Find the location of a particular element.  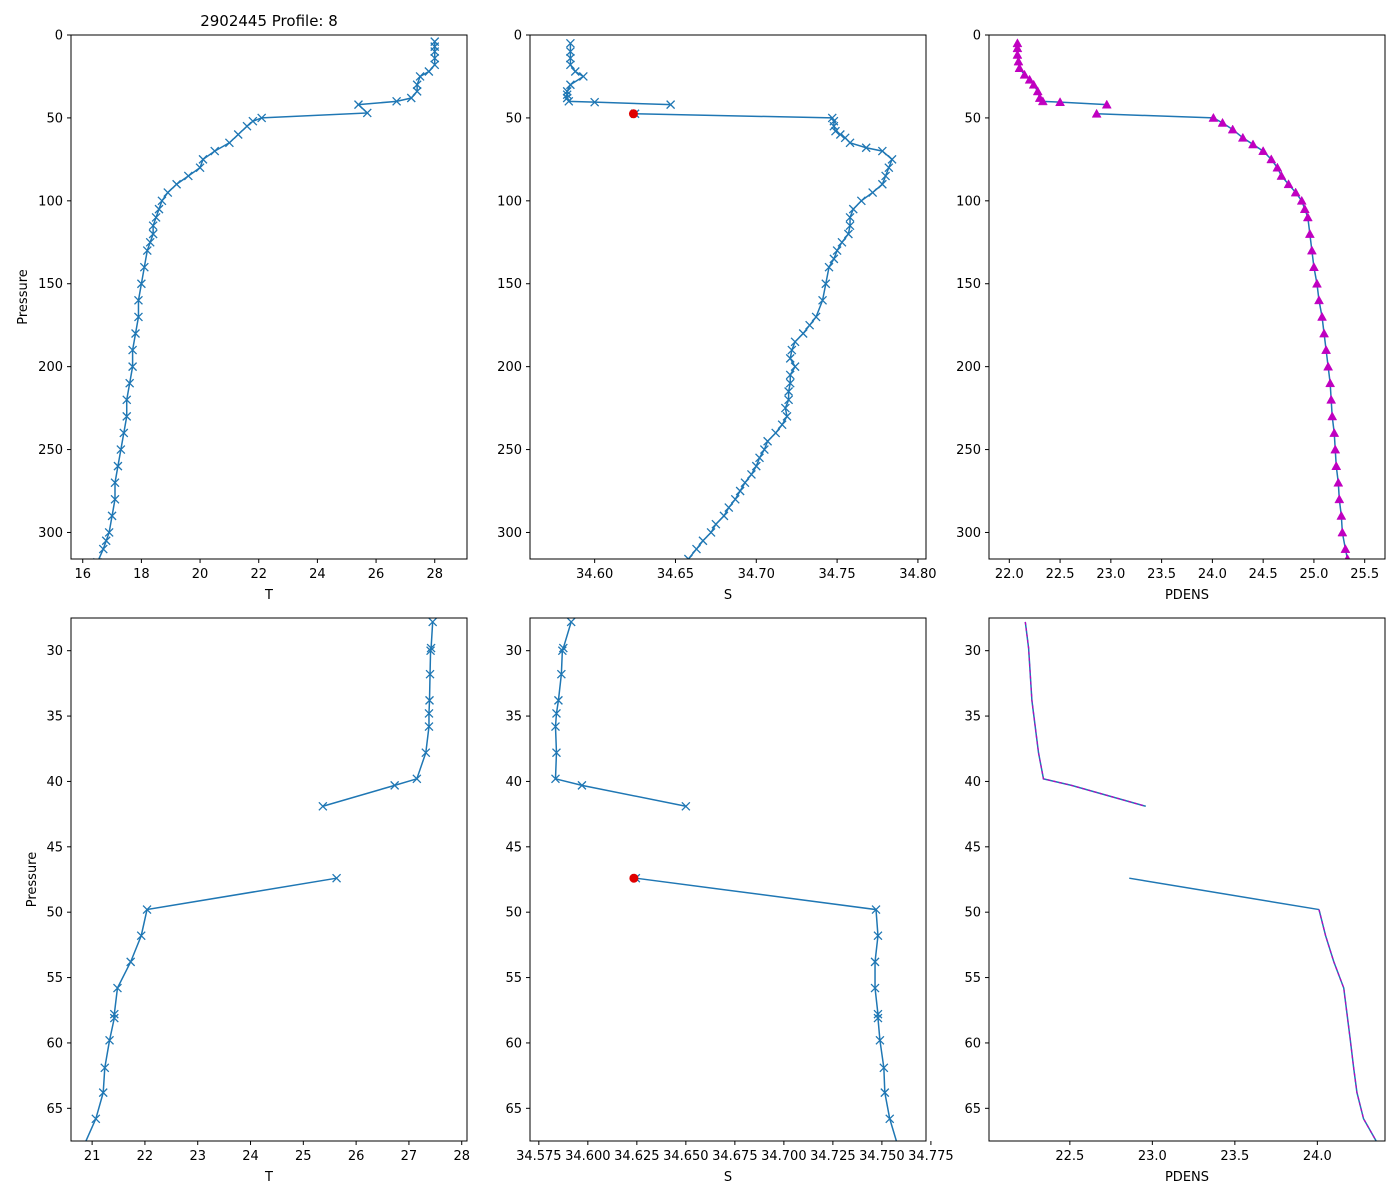

y-axis-label: Pressure is located at coordinates (23, 297).